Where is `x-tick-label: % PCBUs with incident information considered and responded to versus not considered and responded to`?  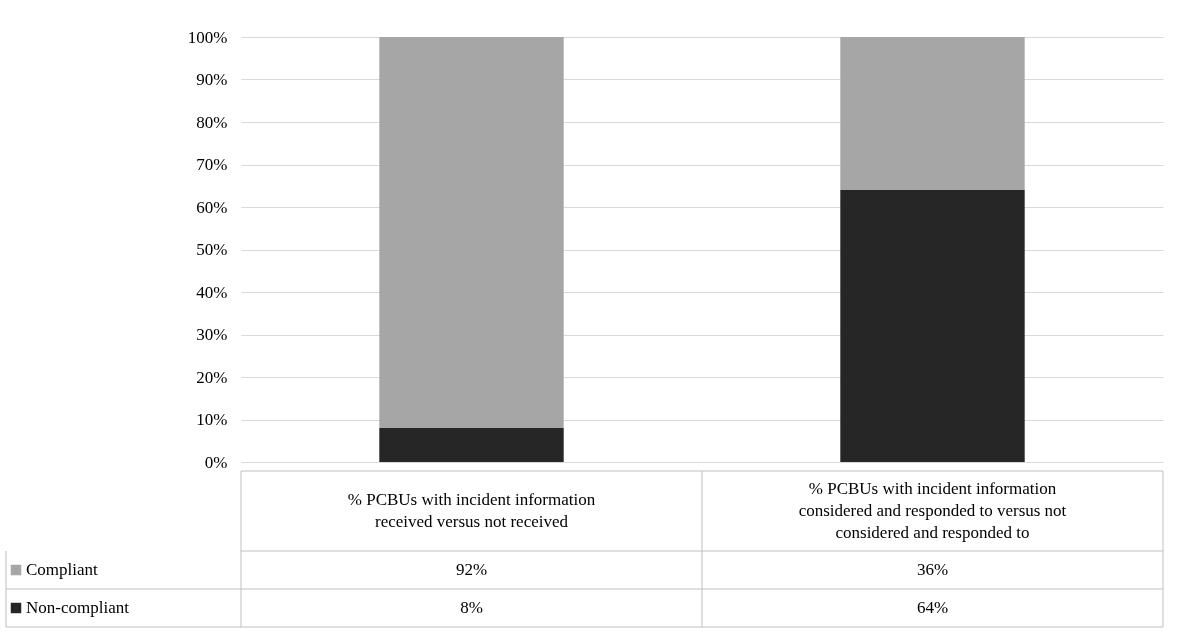 x-tick-label: % PCBUs with incident information considered and responded to versus not considered and responded to is located at coordinates (932, 510).